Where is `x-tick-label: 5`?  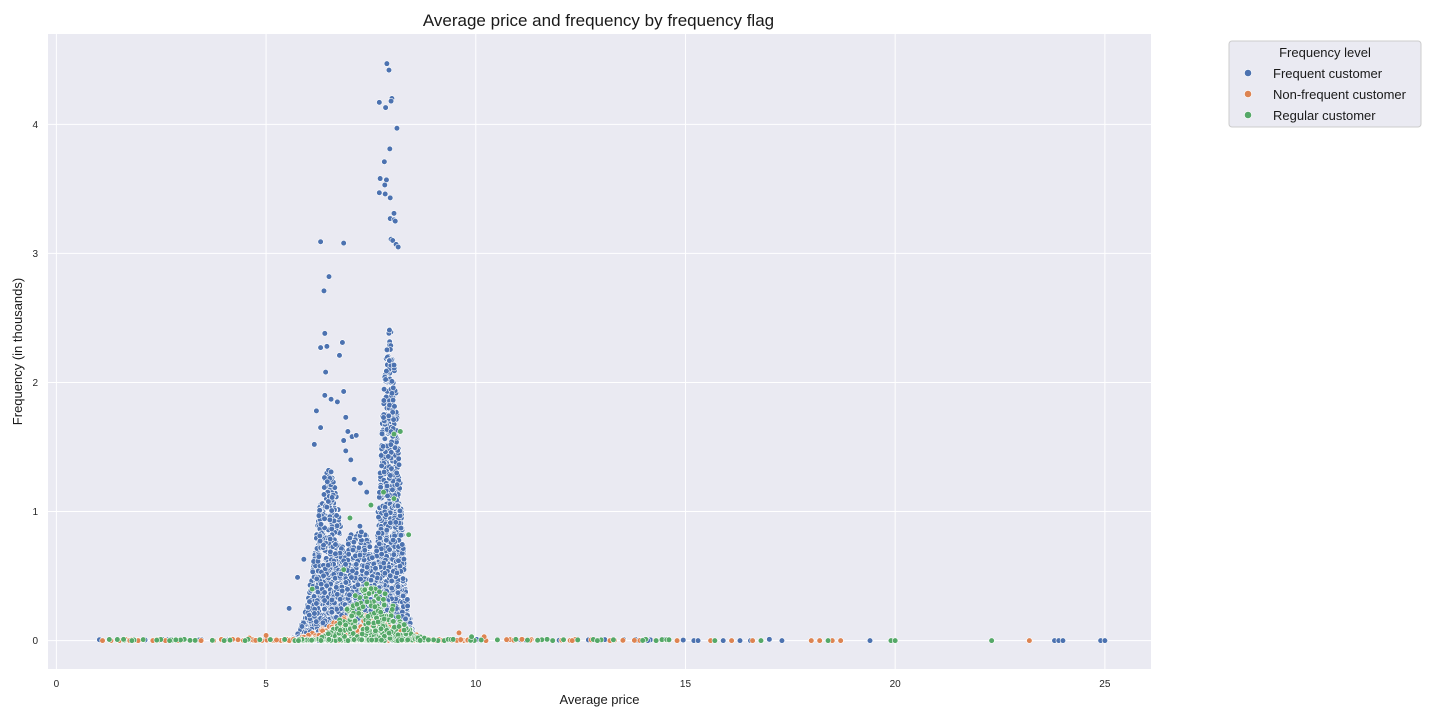
x-tick-label: 5 is located at coordinates (266, 684).